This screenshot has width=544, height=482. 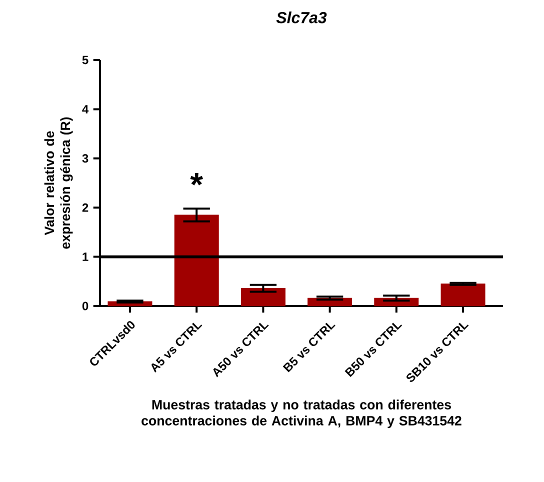 I want to click on y-tick-label: 1, so click(x=85, y=256).